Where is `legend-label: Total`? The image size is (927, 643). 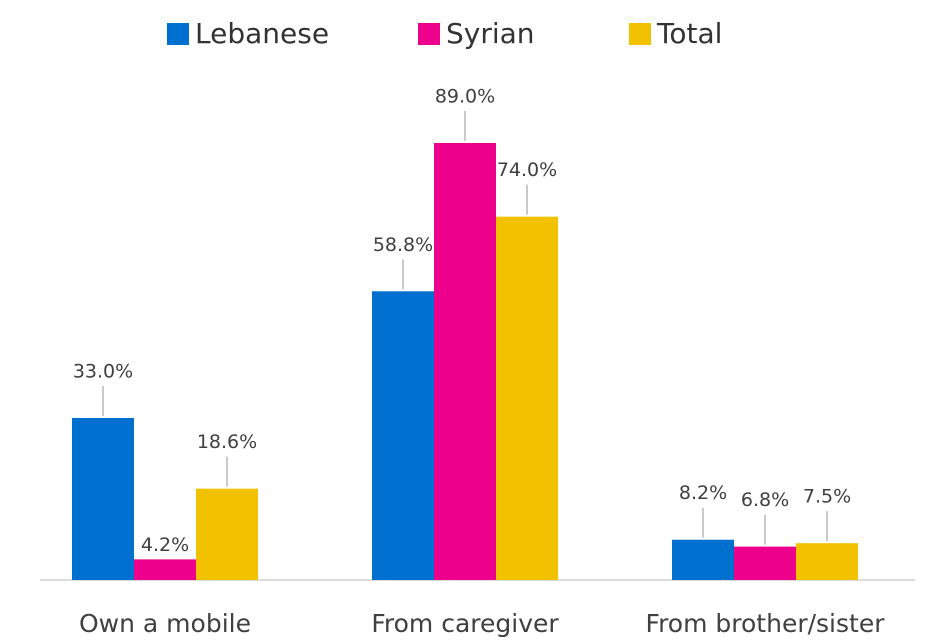
legend-label: Total is located at coordinates (689, 33).